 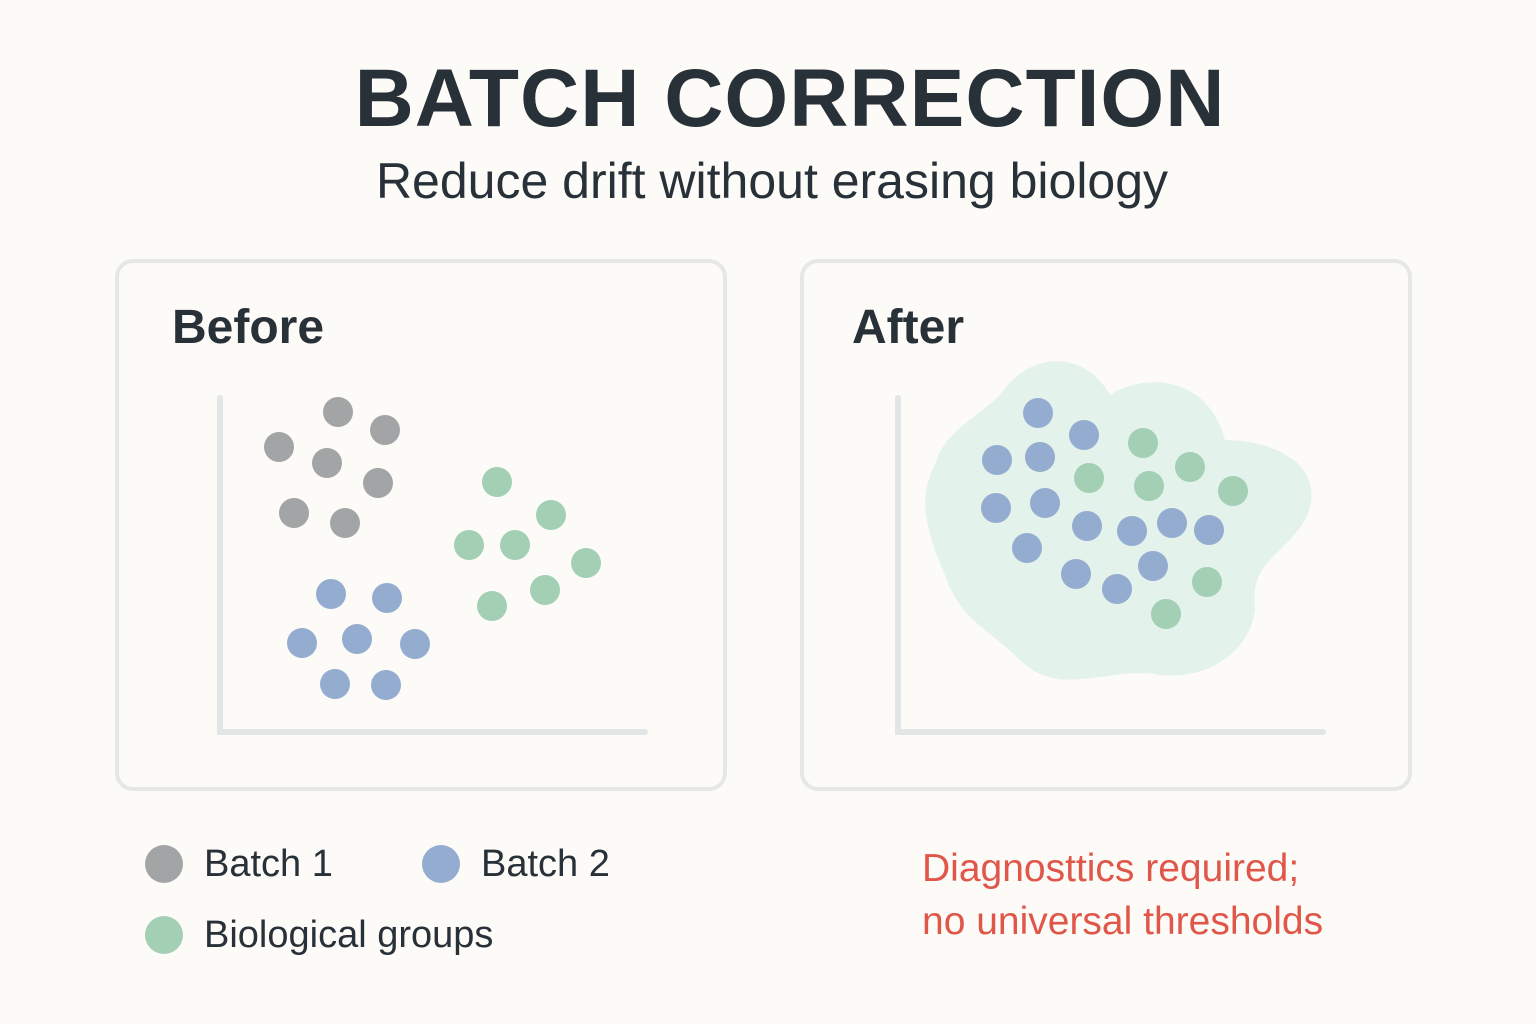 I want to click on before-panel-title: Before, so click(x=248, y=327).